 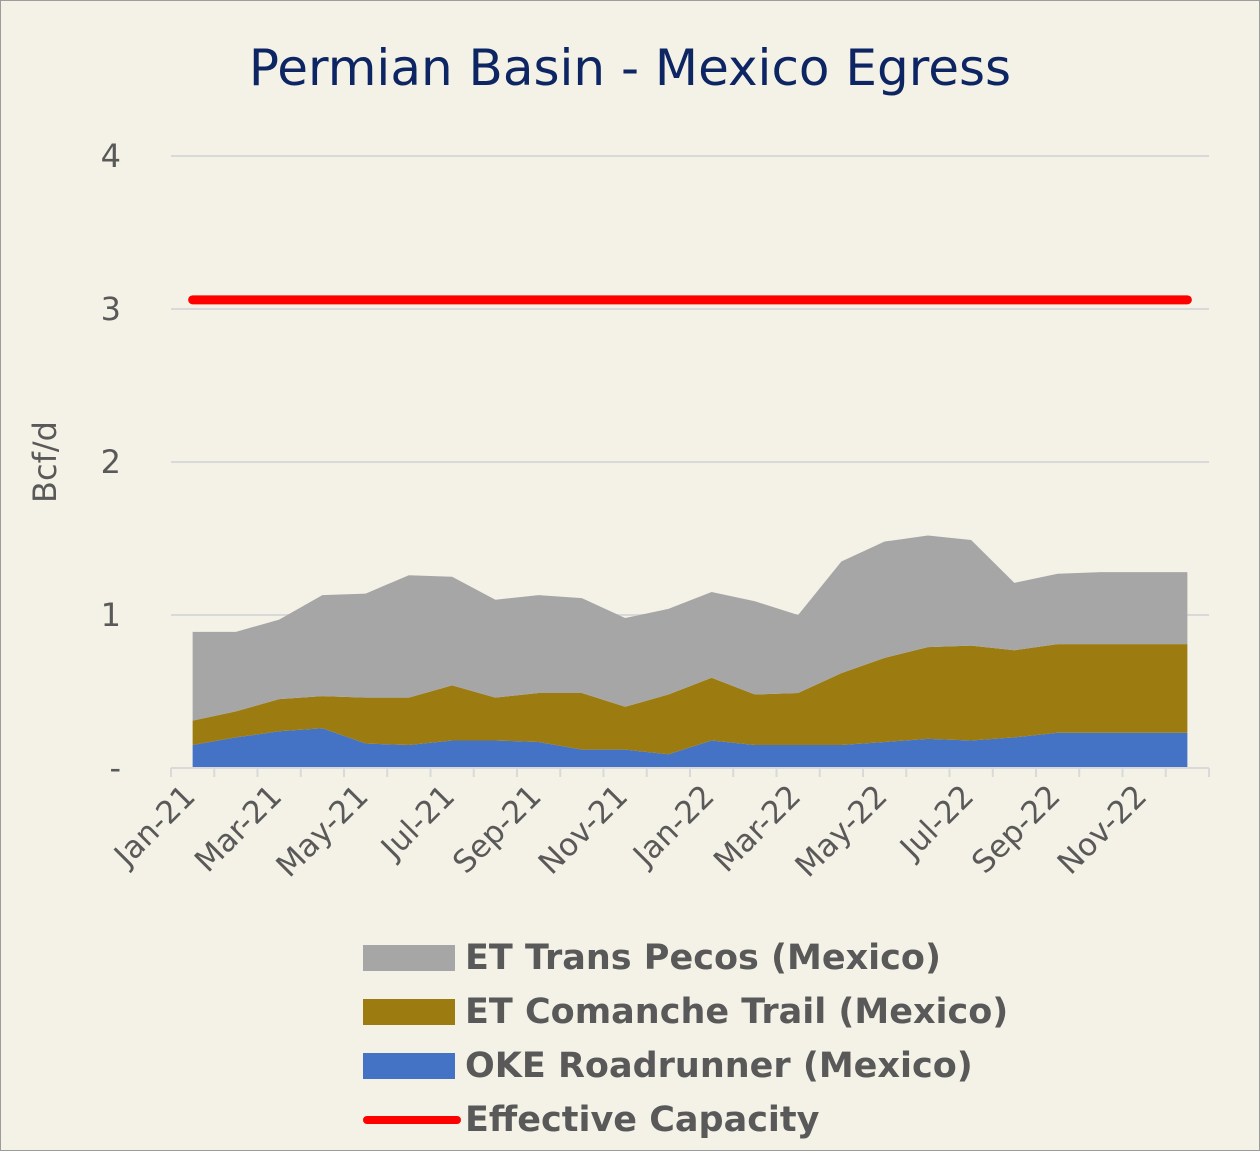 I want to click on x-tick-label-8: May-22, so click(x=841, y=831).